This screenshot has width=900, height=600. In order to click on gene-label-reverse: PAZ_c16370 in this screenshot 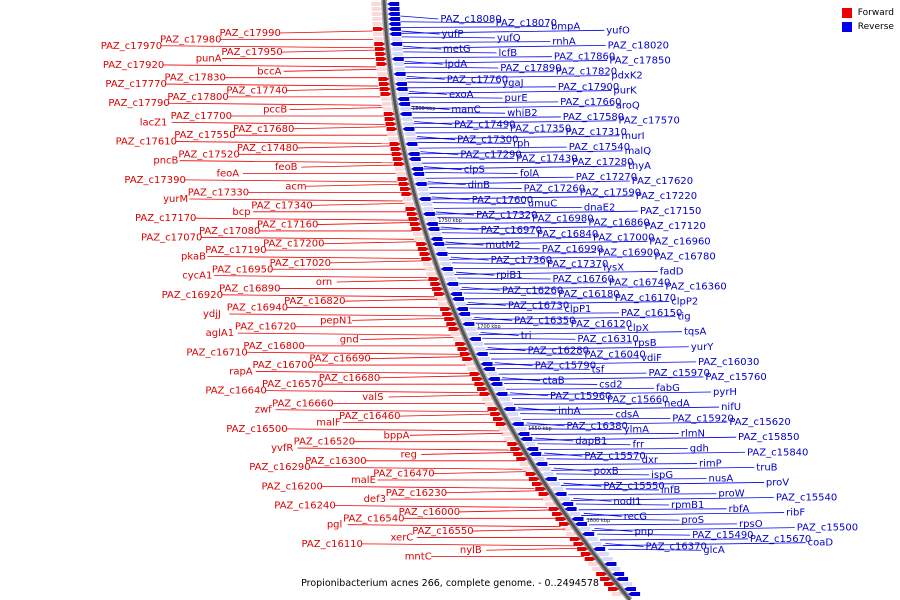, I will do `click(675, 546)`.